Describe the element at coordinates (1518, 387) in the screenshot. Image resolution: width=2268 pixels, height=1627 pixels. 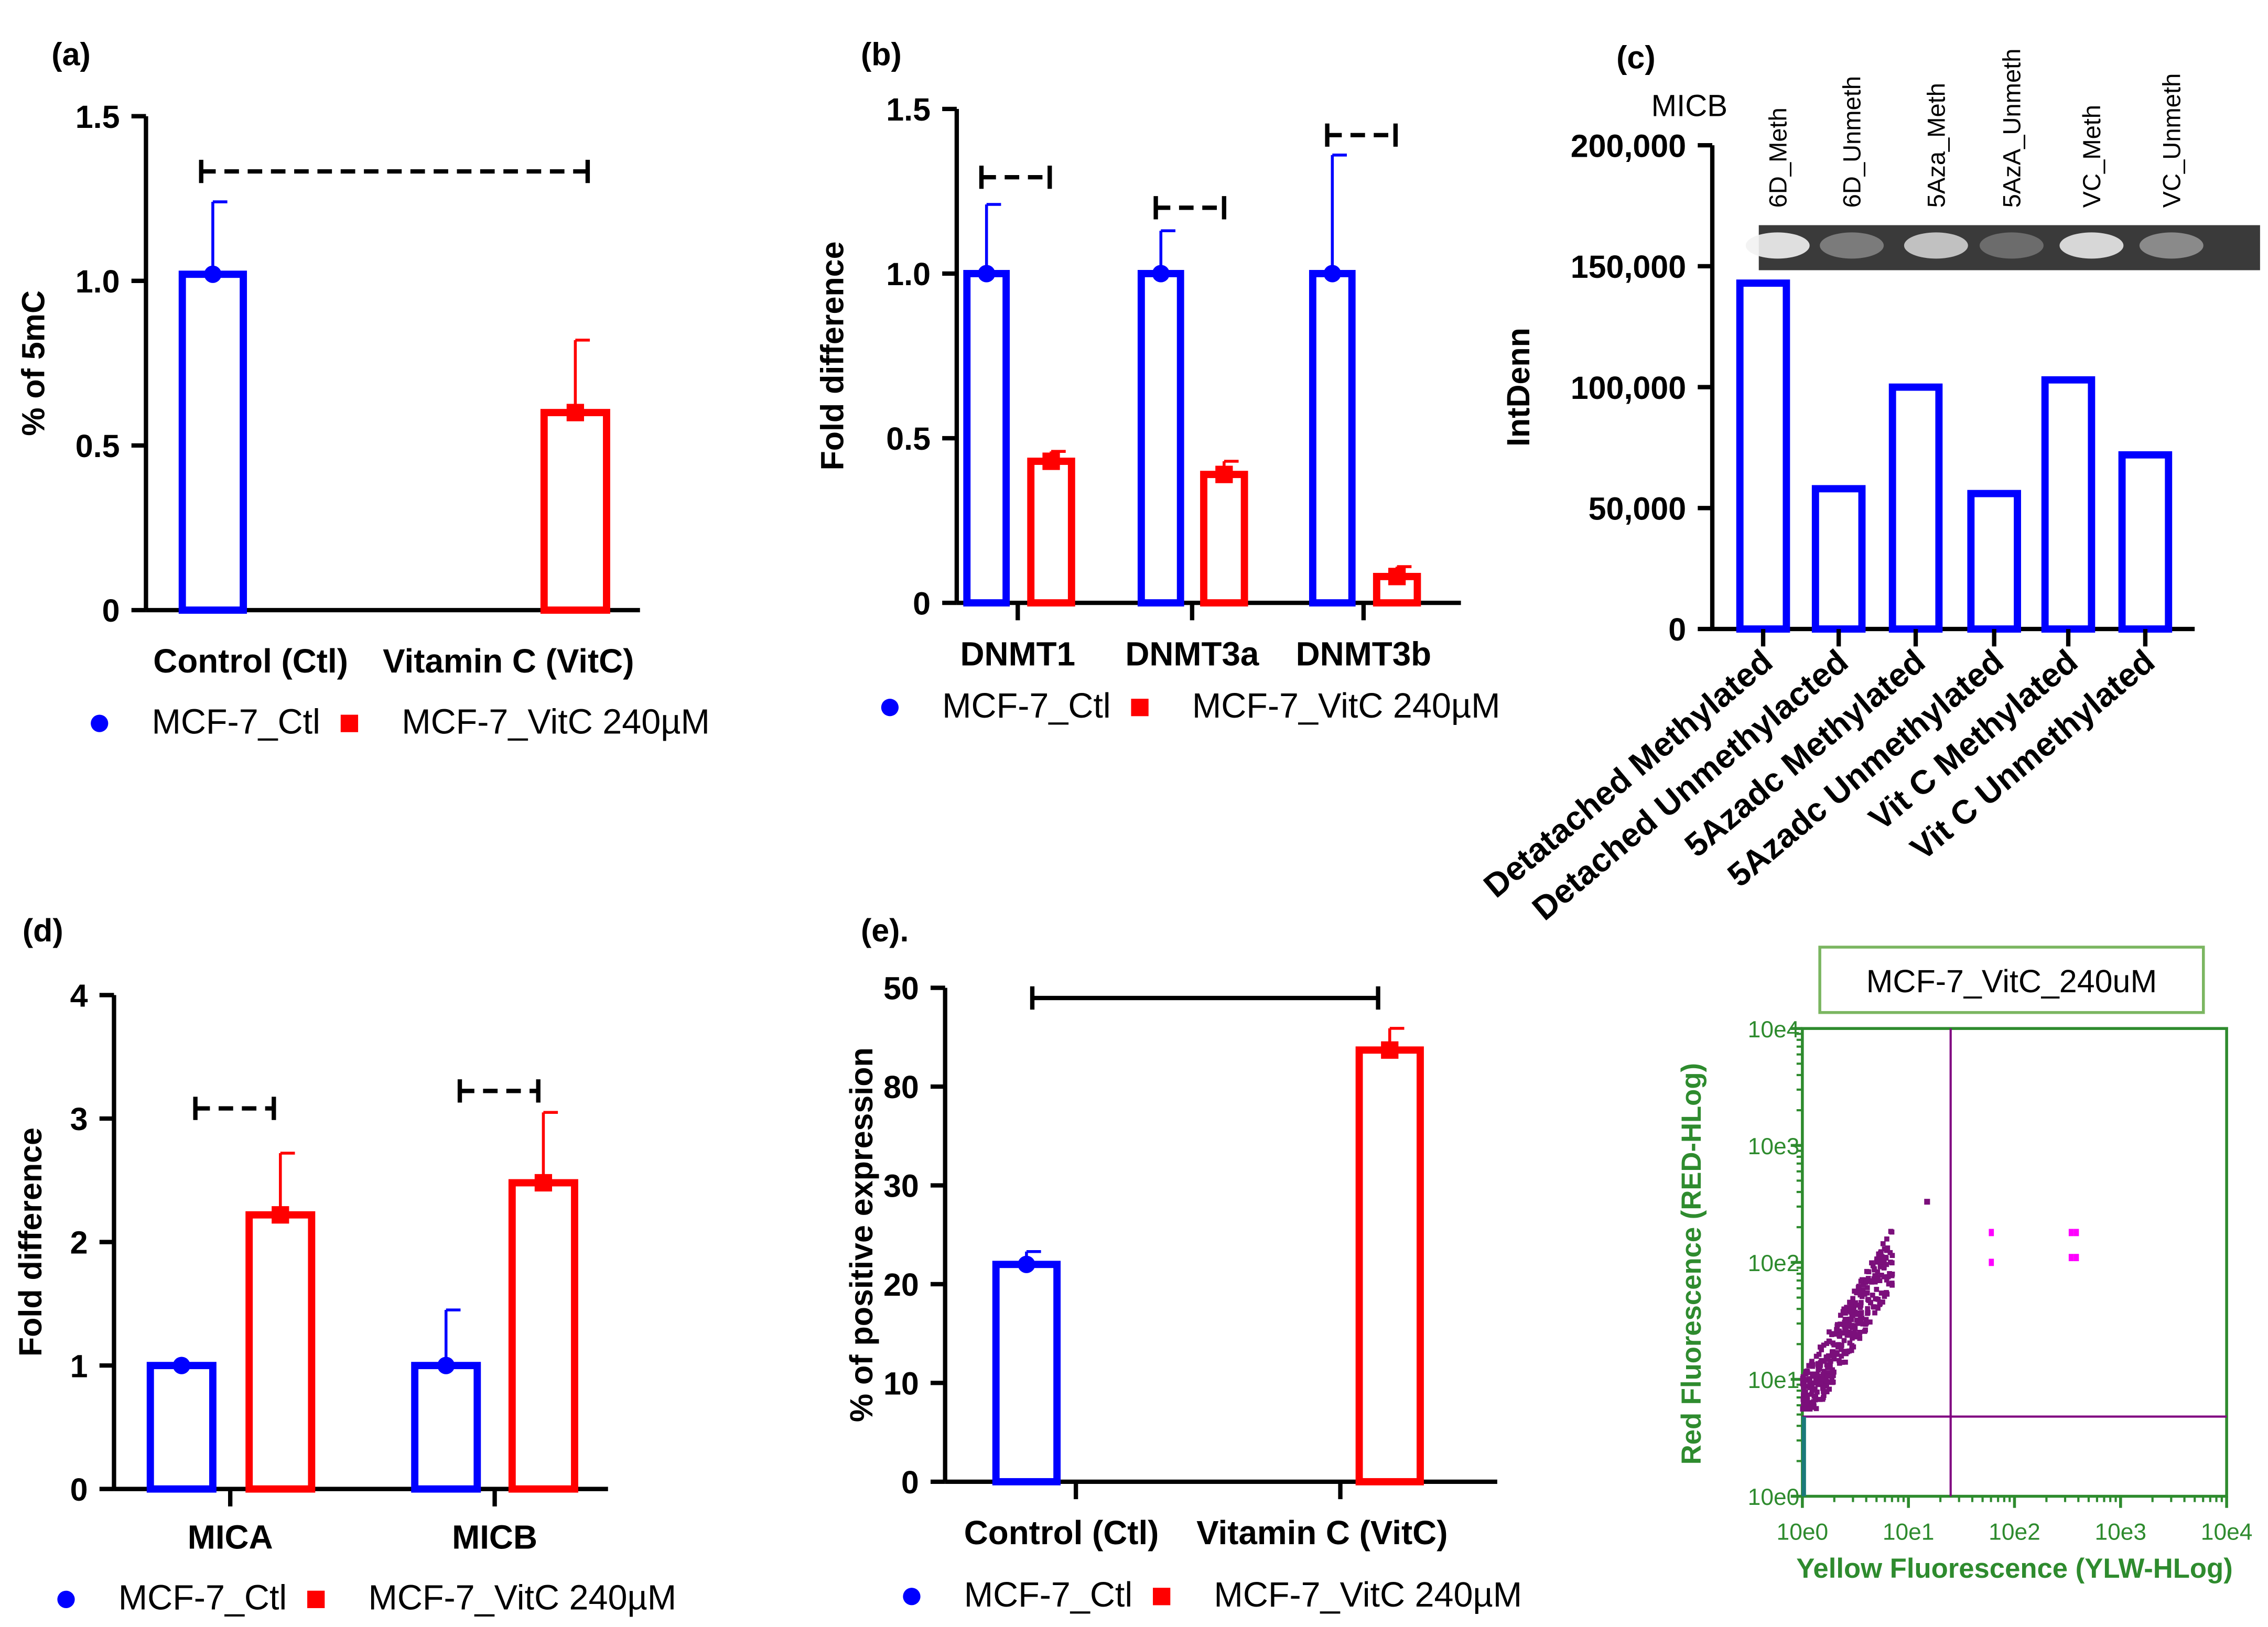
I see `y-axis-label: IntDenn` at that location.